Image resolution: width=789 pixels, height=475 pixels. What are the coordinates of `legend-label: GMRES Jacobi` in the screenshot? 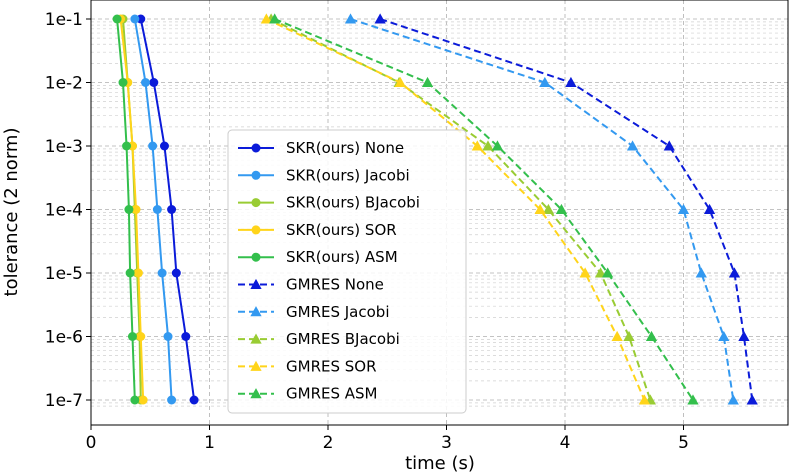 It's located at (337, 312).